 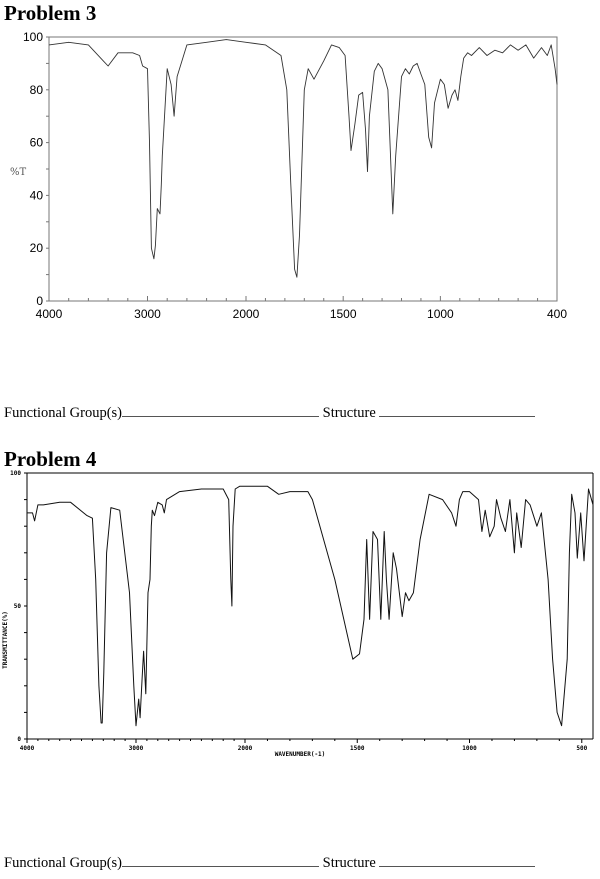 I want to click on x-tick-label: 400, so click(x=557, y=314).